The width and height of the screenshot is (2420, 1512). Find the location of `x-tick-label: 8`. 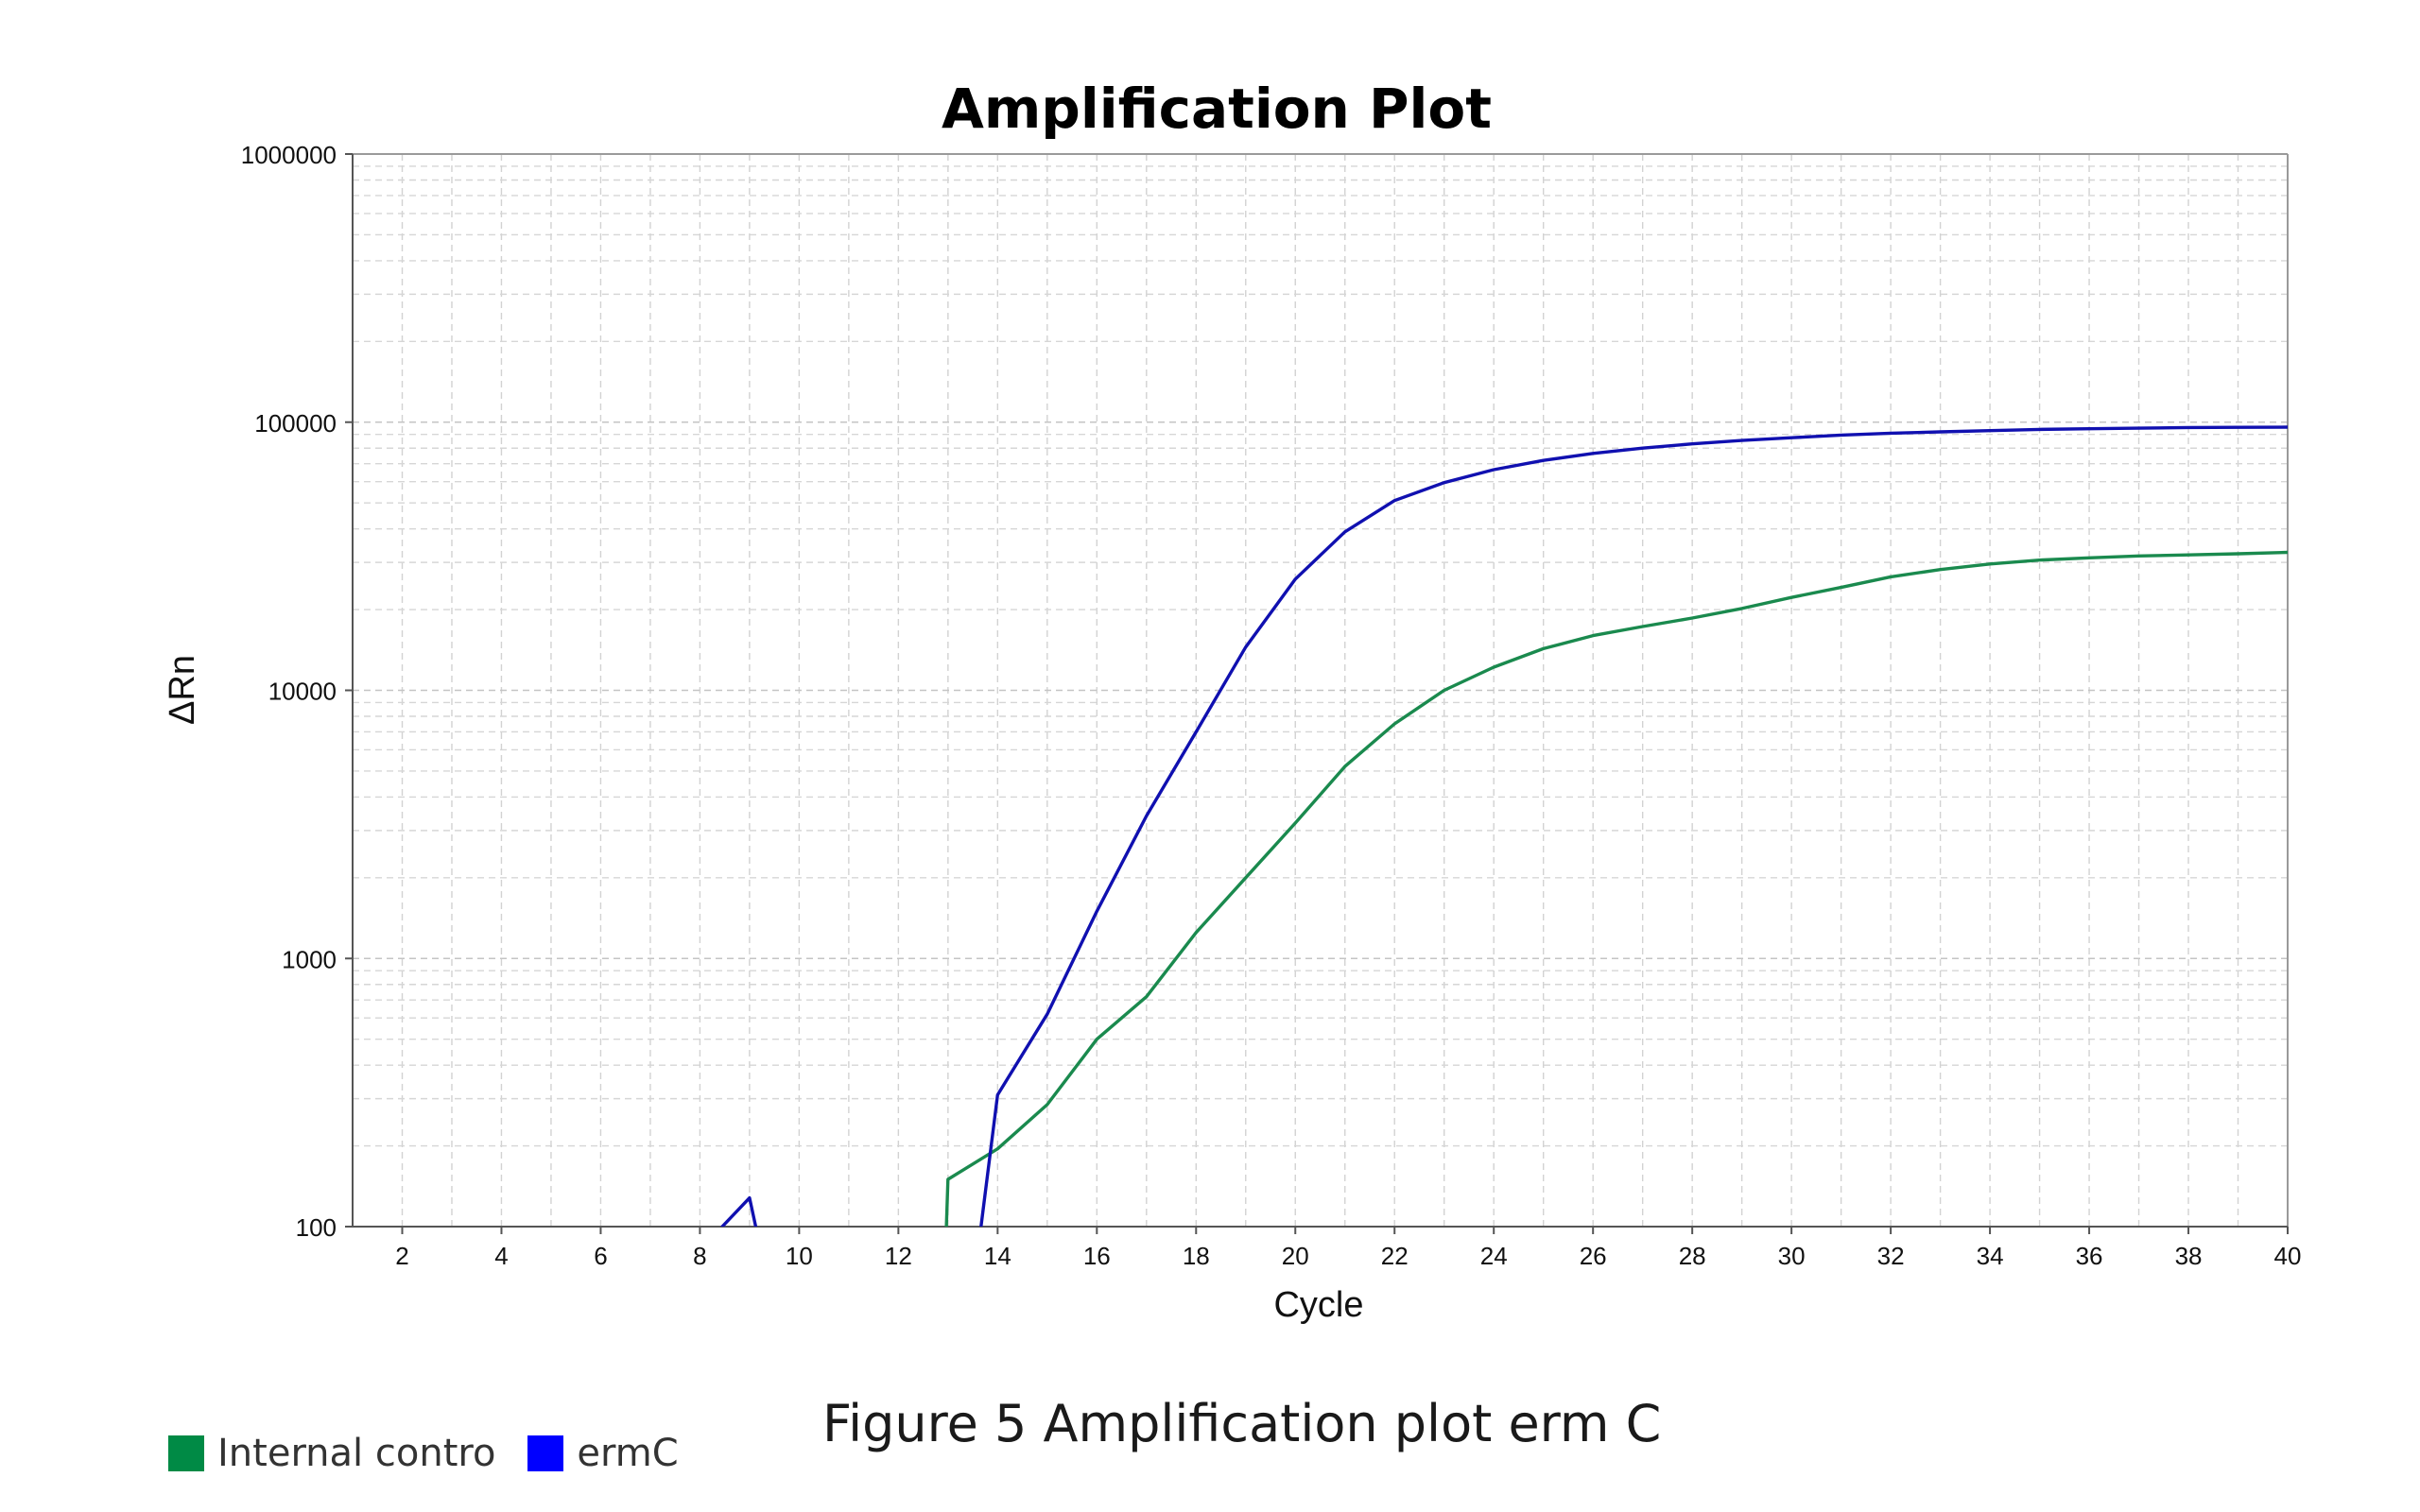

x-tick-label: 8 is located at coordinates (699, 1256).